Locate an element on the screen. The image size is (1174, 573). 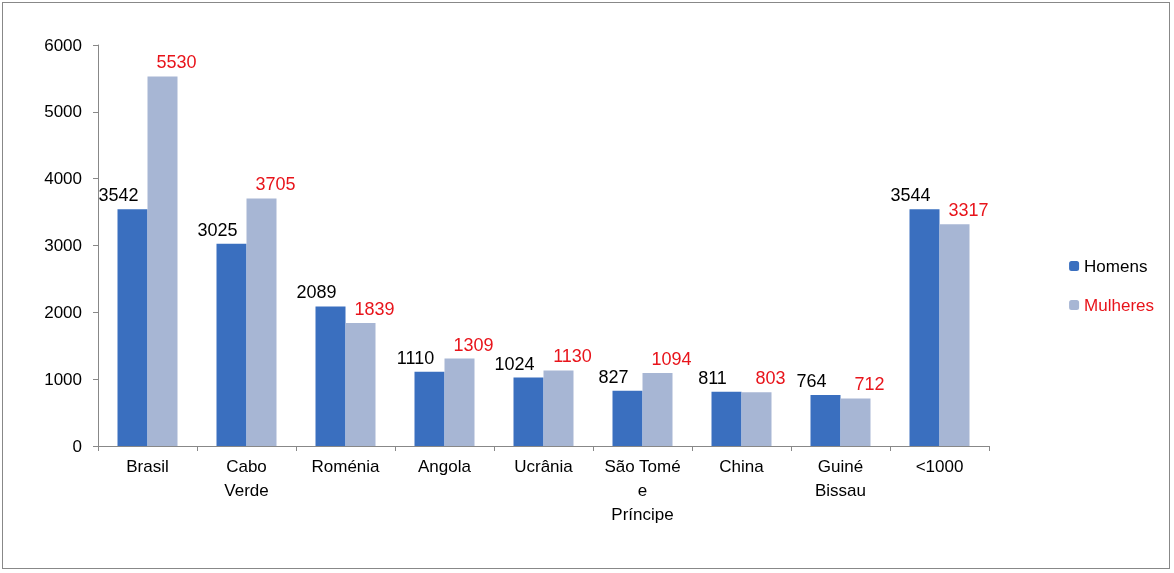
legend-label: Homens is located at coordinates (1116, 266).